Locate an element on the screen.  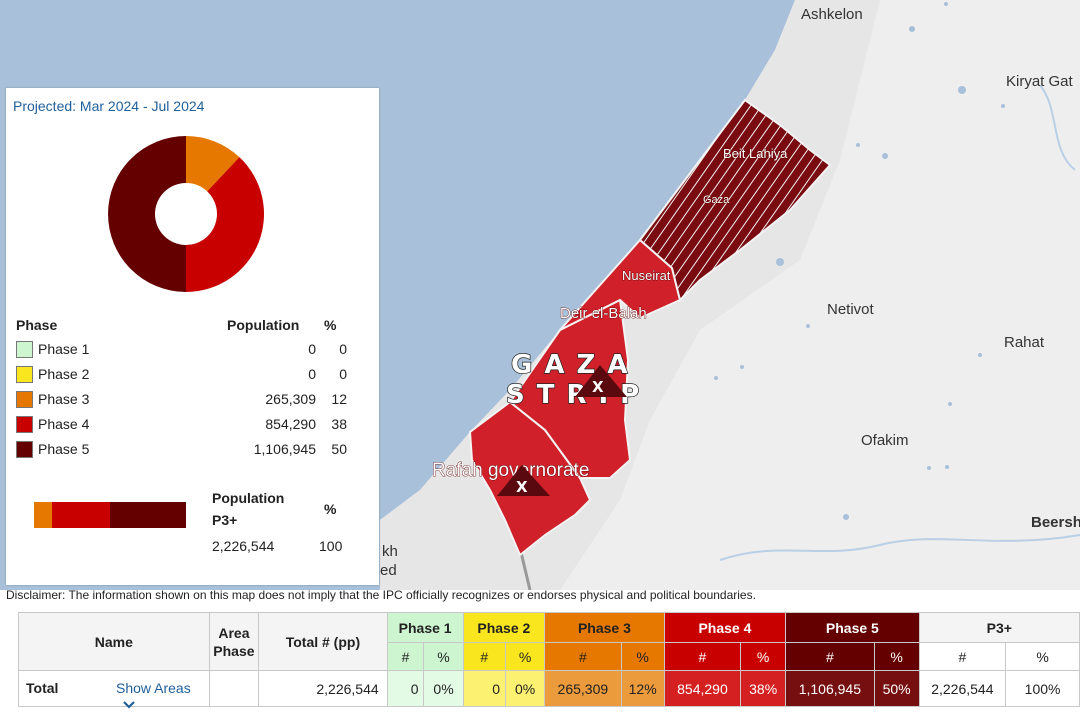
legend-population: 1,106,945 is located at coordinates (284, 449).